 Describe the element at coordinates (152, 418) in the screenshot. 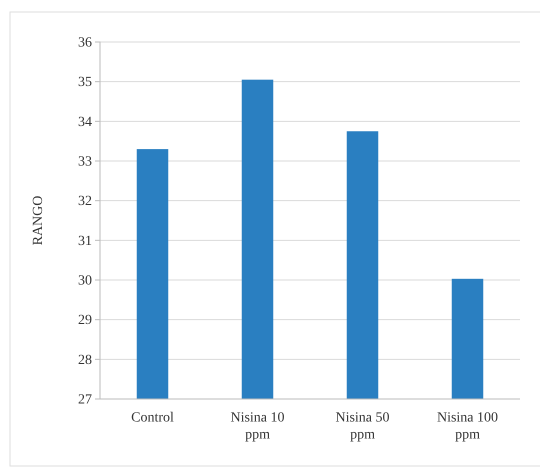

I see `x-tick-label: Control` at that location.